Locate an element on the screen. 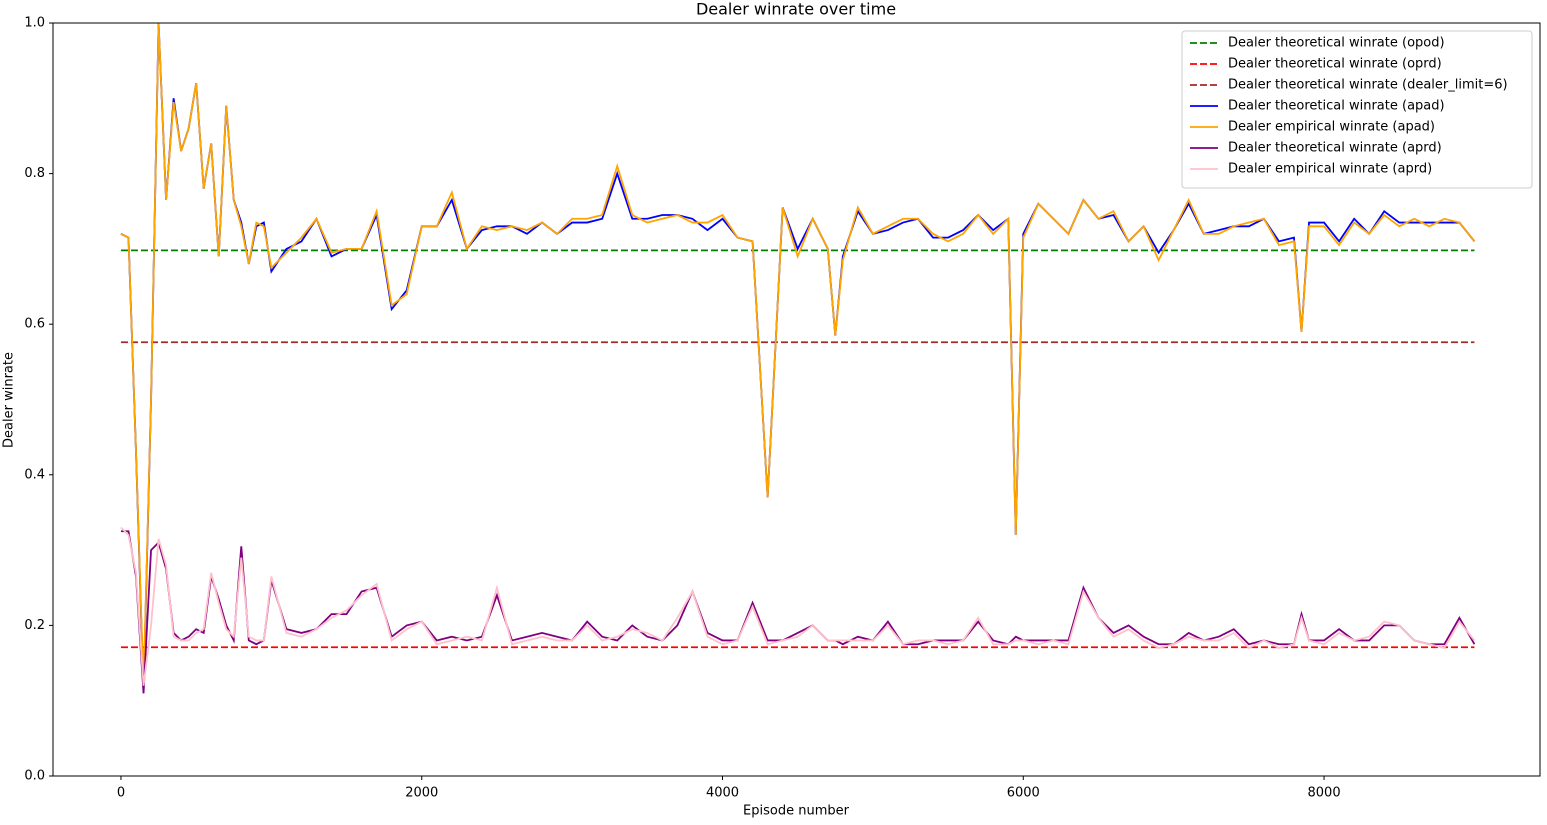 The image size is (1547, 825). y-tick-label: 0.6 is located at coordinates (34, 324).